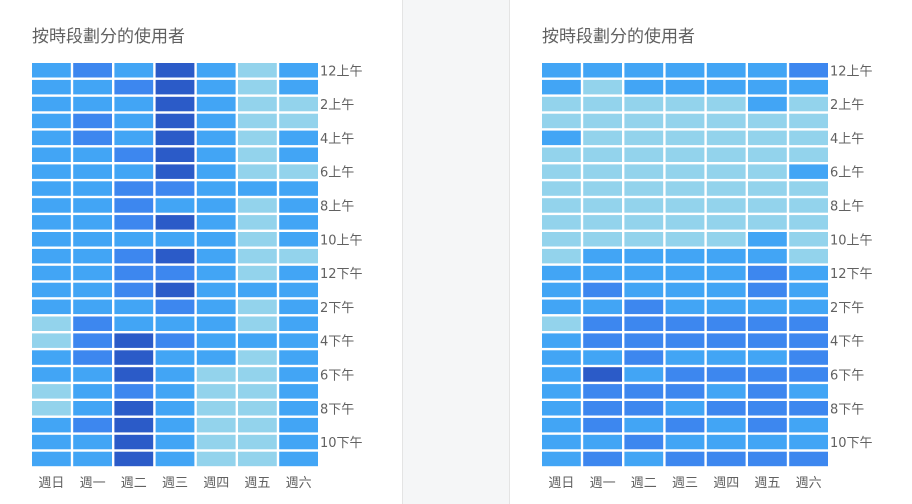 The height and width of the screenshot is (504, 912). Describe the element at coordinates (809, 483) in the screenshot. I see `x-tick-label: 週六` at that location.